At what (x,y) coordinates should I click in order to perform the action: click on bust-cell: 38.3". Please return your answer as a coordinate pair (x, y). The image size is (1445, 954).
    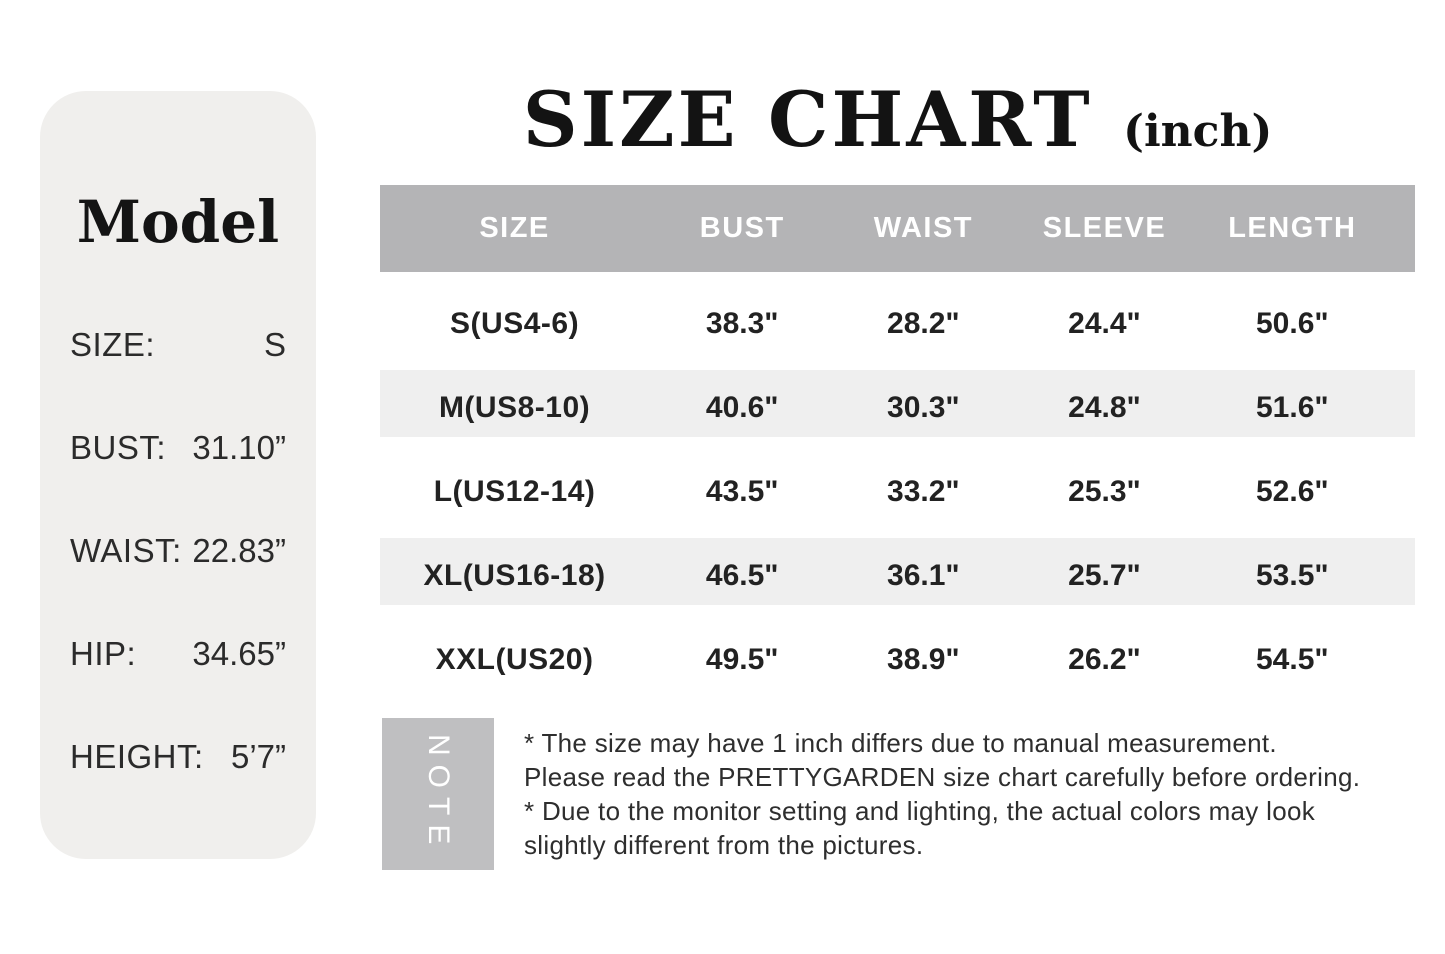
    Looking at the image, I should click on (742, 323).